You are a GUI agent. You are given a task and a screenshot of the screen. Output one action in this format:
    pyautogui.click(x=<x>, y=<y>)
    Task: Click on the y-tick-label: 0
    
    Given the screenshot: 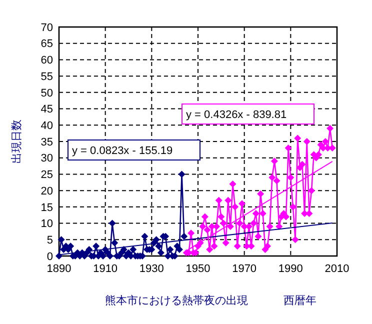 What is the action you would take?
    pyautogui.click(x=49, y=256)
    